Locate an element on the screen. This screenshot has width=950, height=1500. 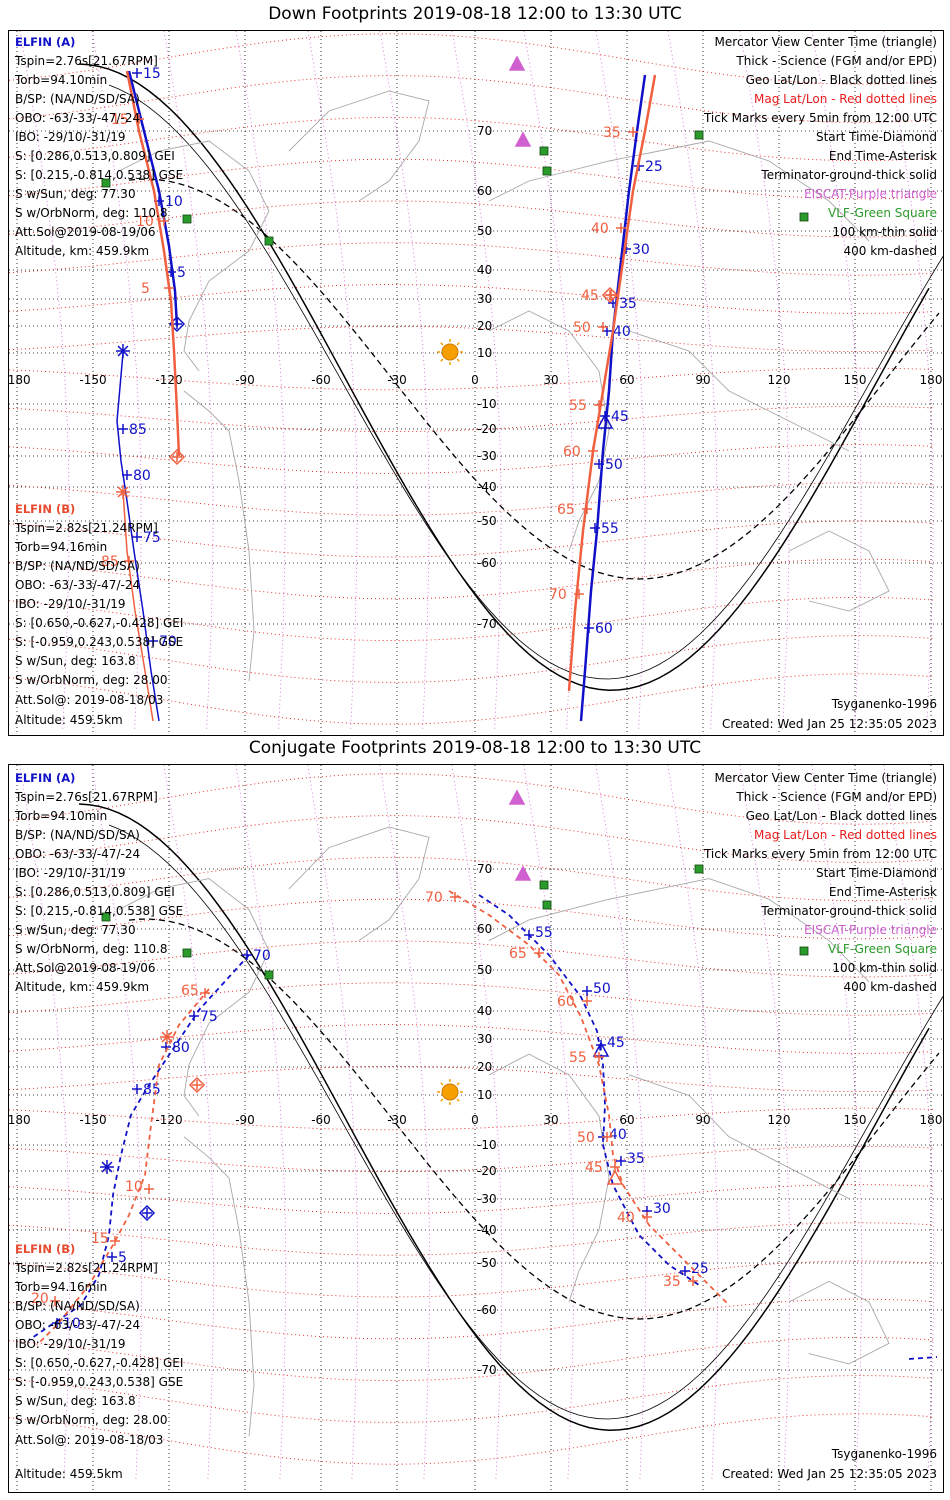
elfin-a-info-line: Altitude, km: 459.9km is located at coordinates (82, 251).